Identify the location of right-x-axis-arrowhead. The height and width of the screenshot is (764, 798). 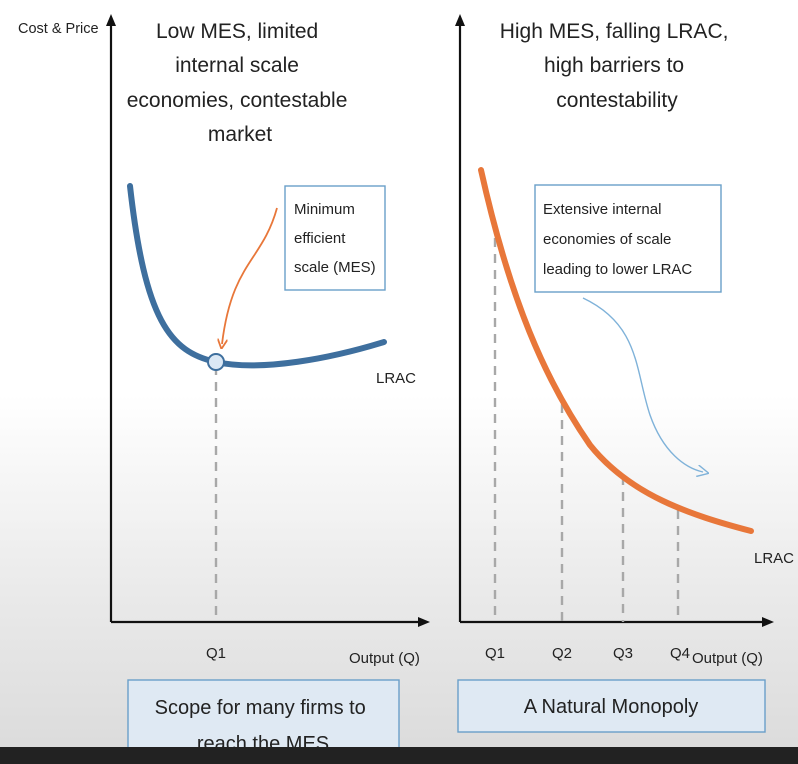
(768, 622).